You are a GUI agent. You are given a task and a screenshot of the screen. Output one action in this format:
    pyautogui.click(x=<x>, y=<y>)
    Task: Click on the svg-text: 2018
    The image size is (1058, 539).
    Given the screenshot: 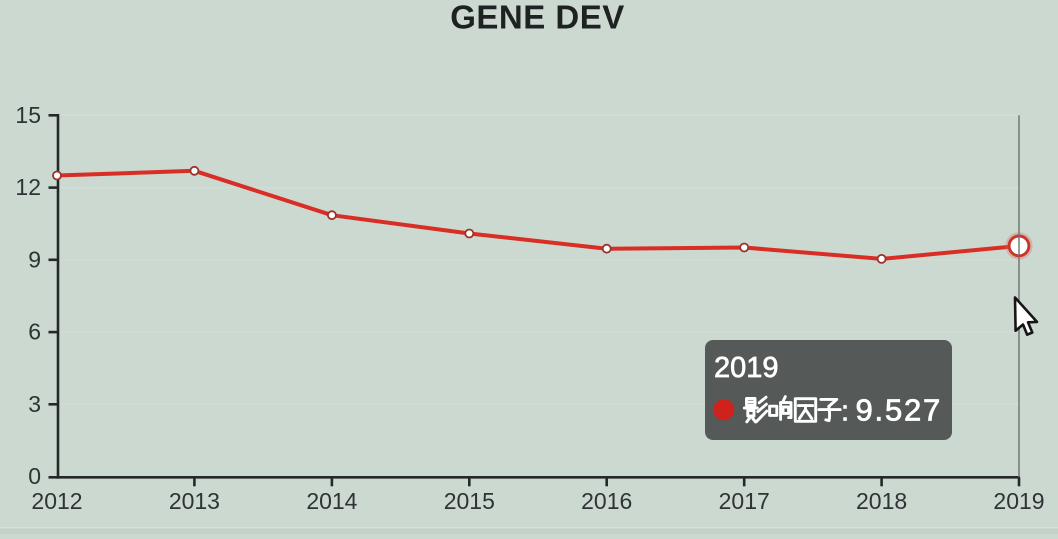 What is the action you would take?
    pyautogui.click(x=881, y=501)
    